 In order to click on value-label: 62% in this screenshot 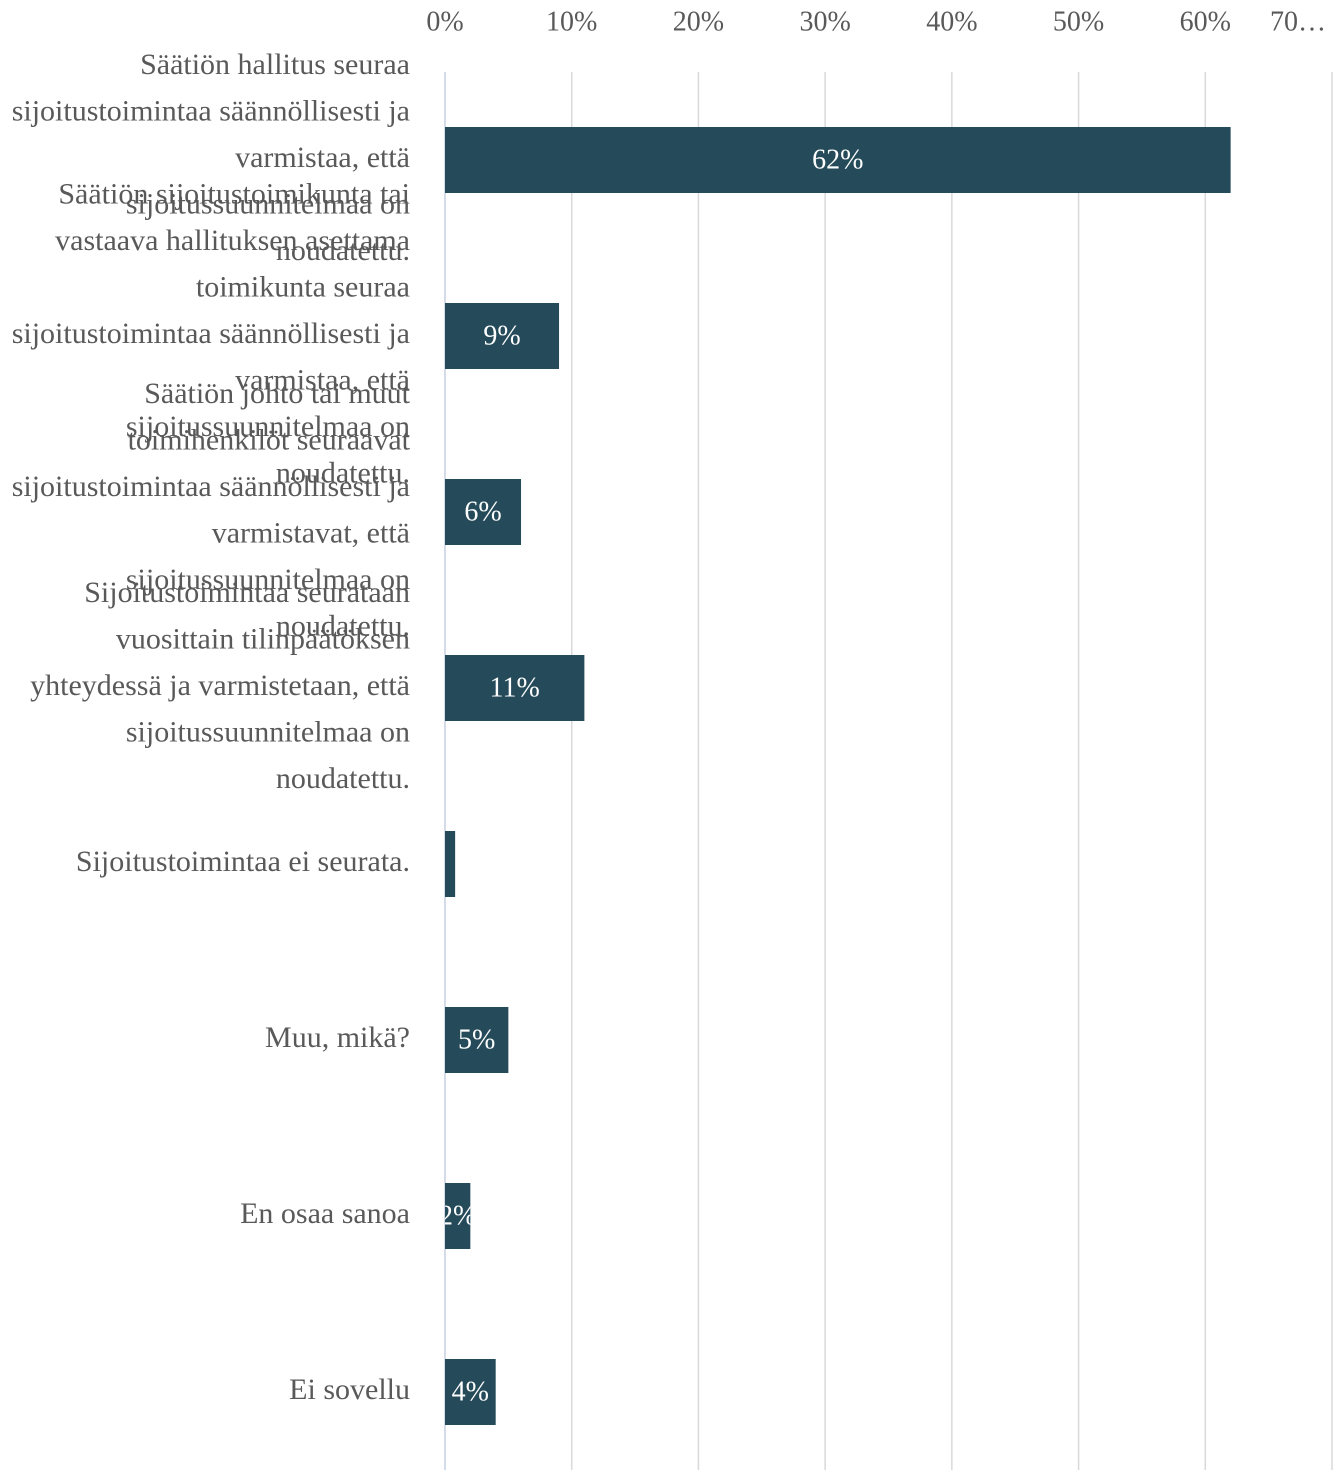, I will do `click(837, 159)`.